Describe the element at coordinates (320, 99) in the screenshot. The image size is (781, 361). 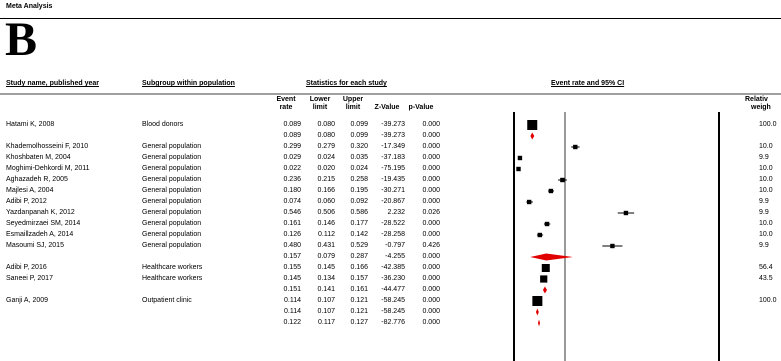
I see `col-lower-line1: Lower` at that location.